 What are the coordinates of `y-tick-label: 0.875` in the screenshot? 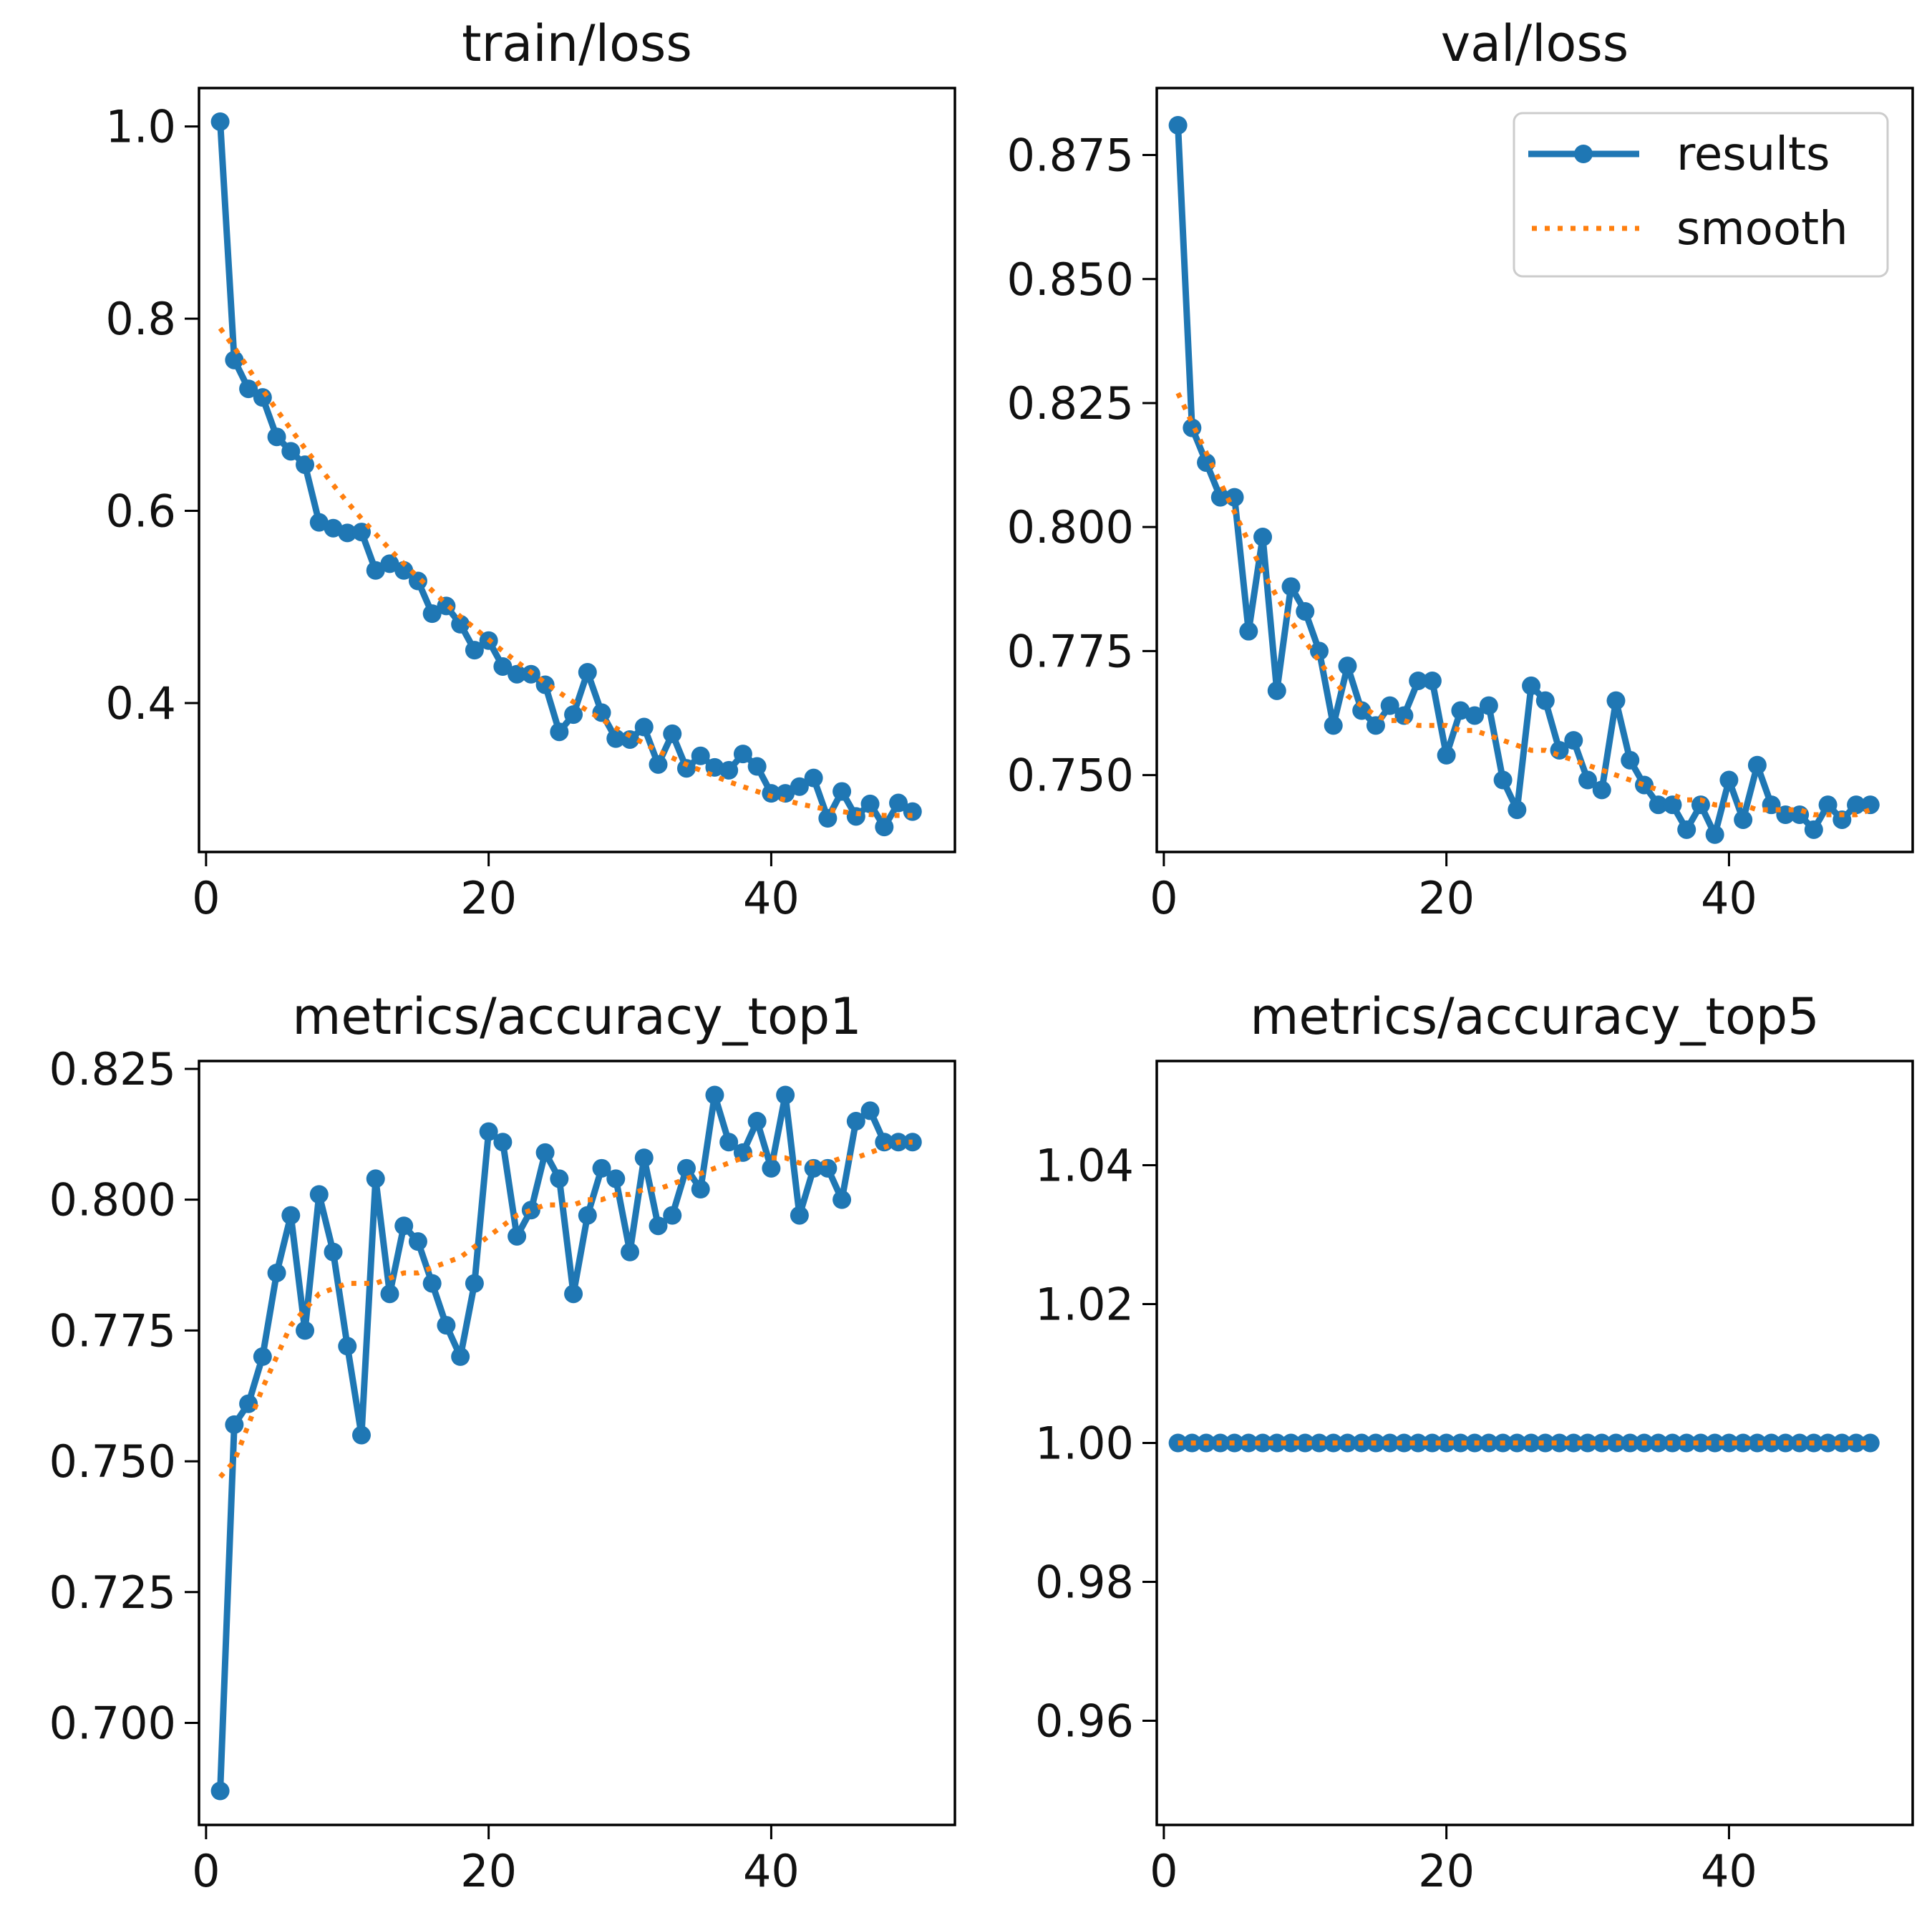 It's located at (1071, 156).